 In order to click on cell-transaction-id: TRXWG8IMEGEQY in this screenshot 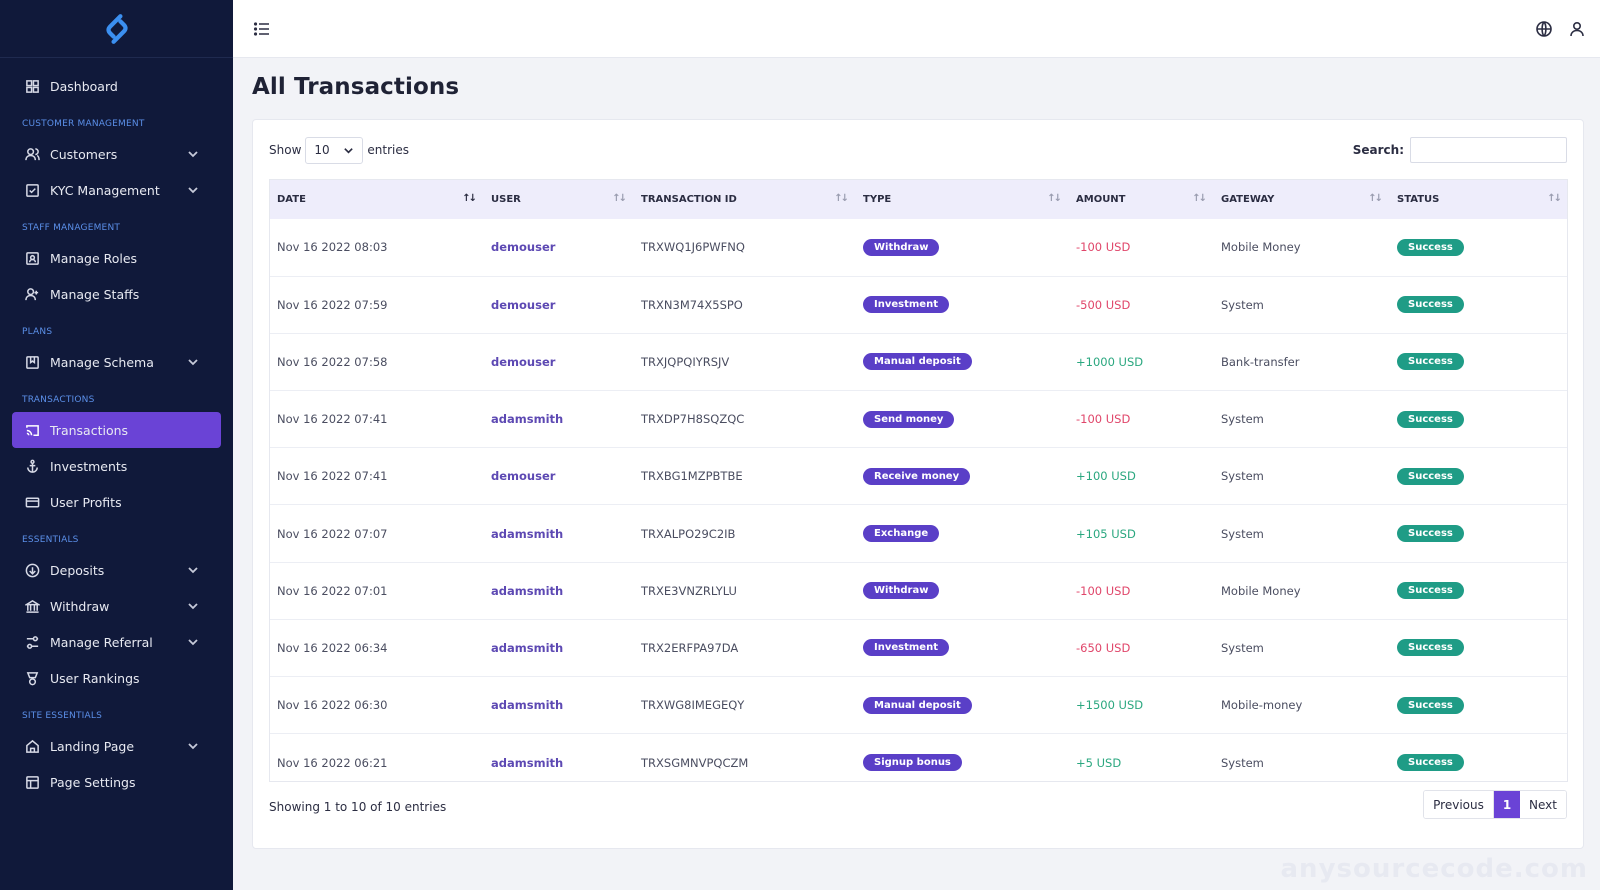, I will do `click(693, 705)`.